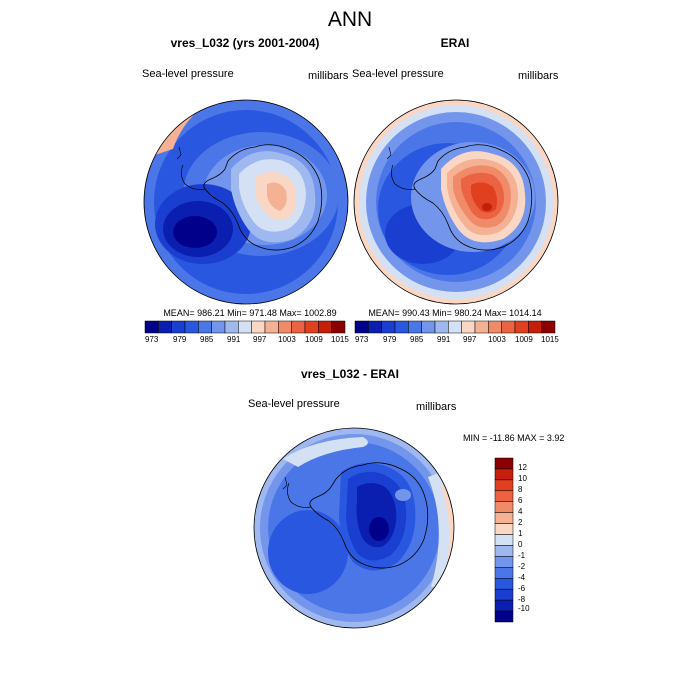 The width and height of the screenshot is (700, 700). Describe the element at coordinates (250, 313) in the screenshot. I see `model-stats: MEAN= 986.21 Min= 971.48 Max= 1002.89` at that location.